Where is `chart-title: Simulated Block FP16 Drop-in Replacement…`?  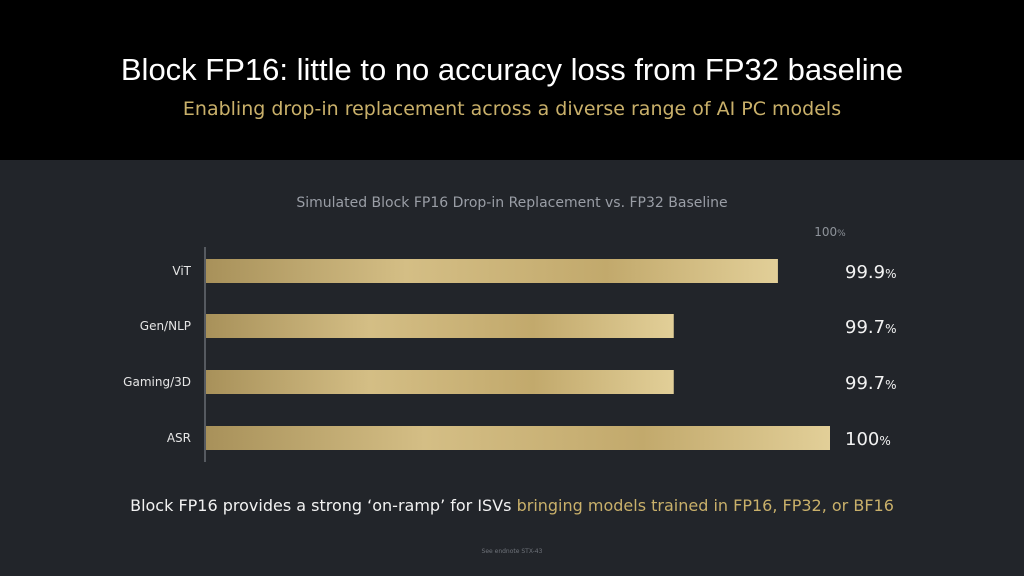
chart-title: Simulated Block FP16 Drop-in Replacement… is located at coordinates (512, 203).